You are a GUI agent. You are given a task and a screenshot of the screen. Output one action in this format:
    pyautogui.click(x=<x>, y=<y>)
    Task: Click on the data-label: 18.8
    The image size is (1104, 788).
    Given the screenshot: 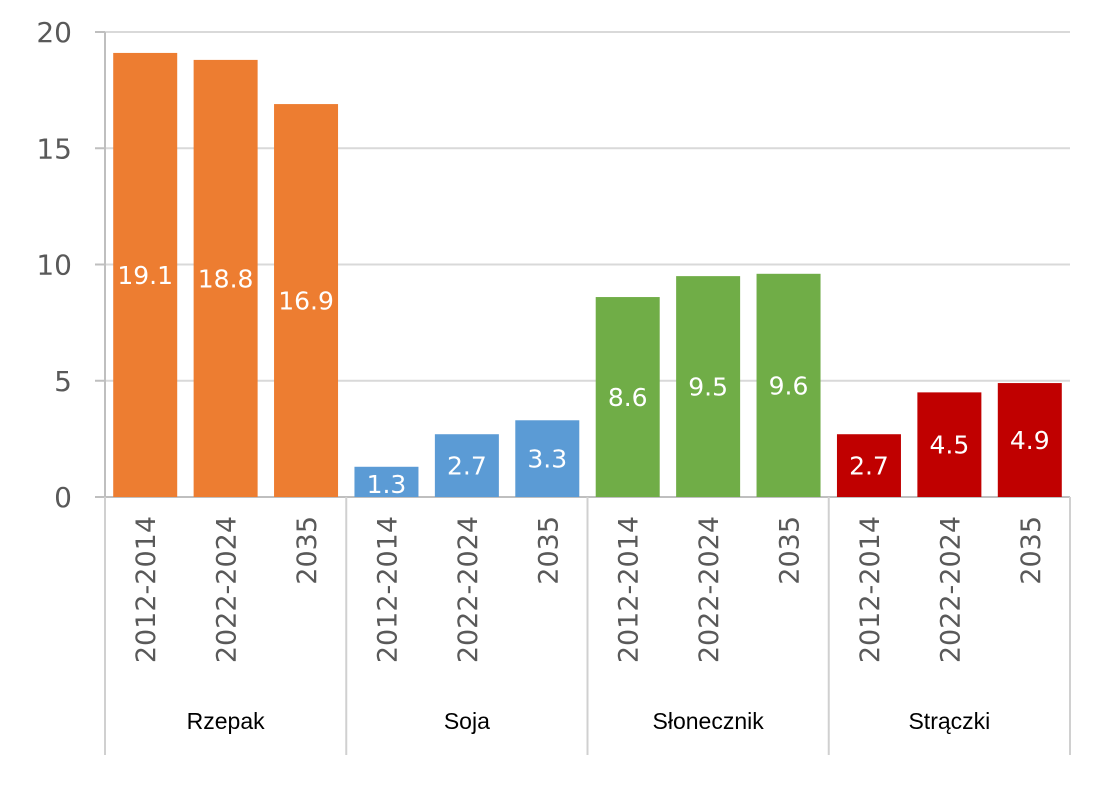 What is the action you would take?
    pyautogui.click(x=226, y=278)
    